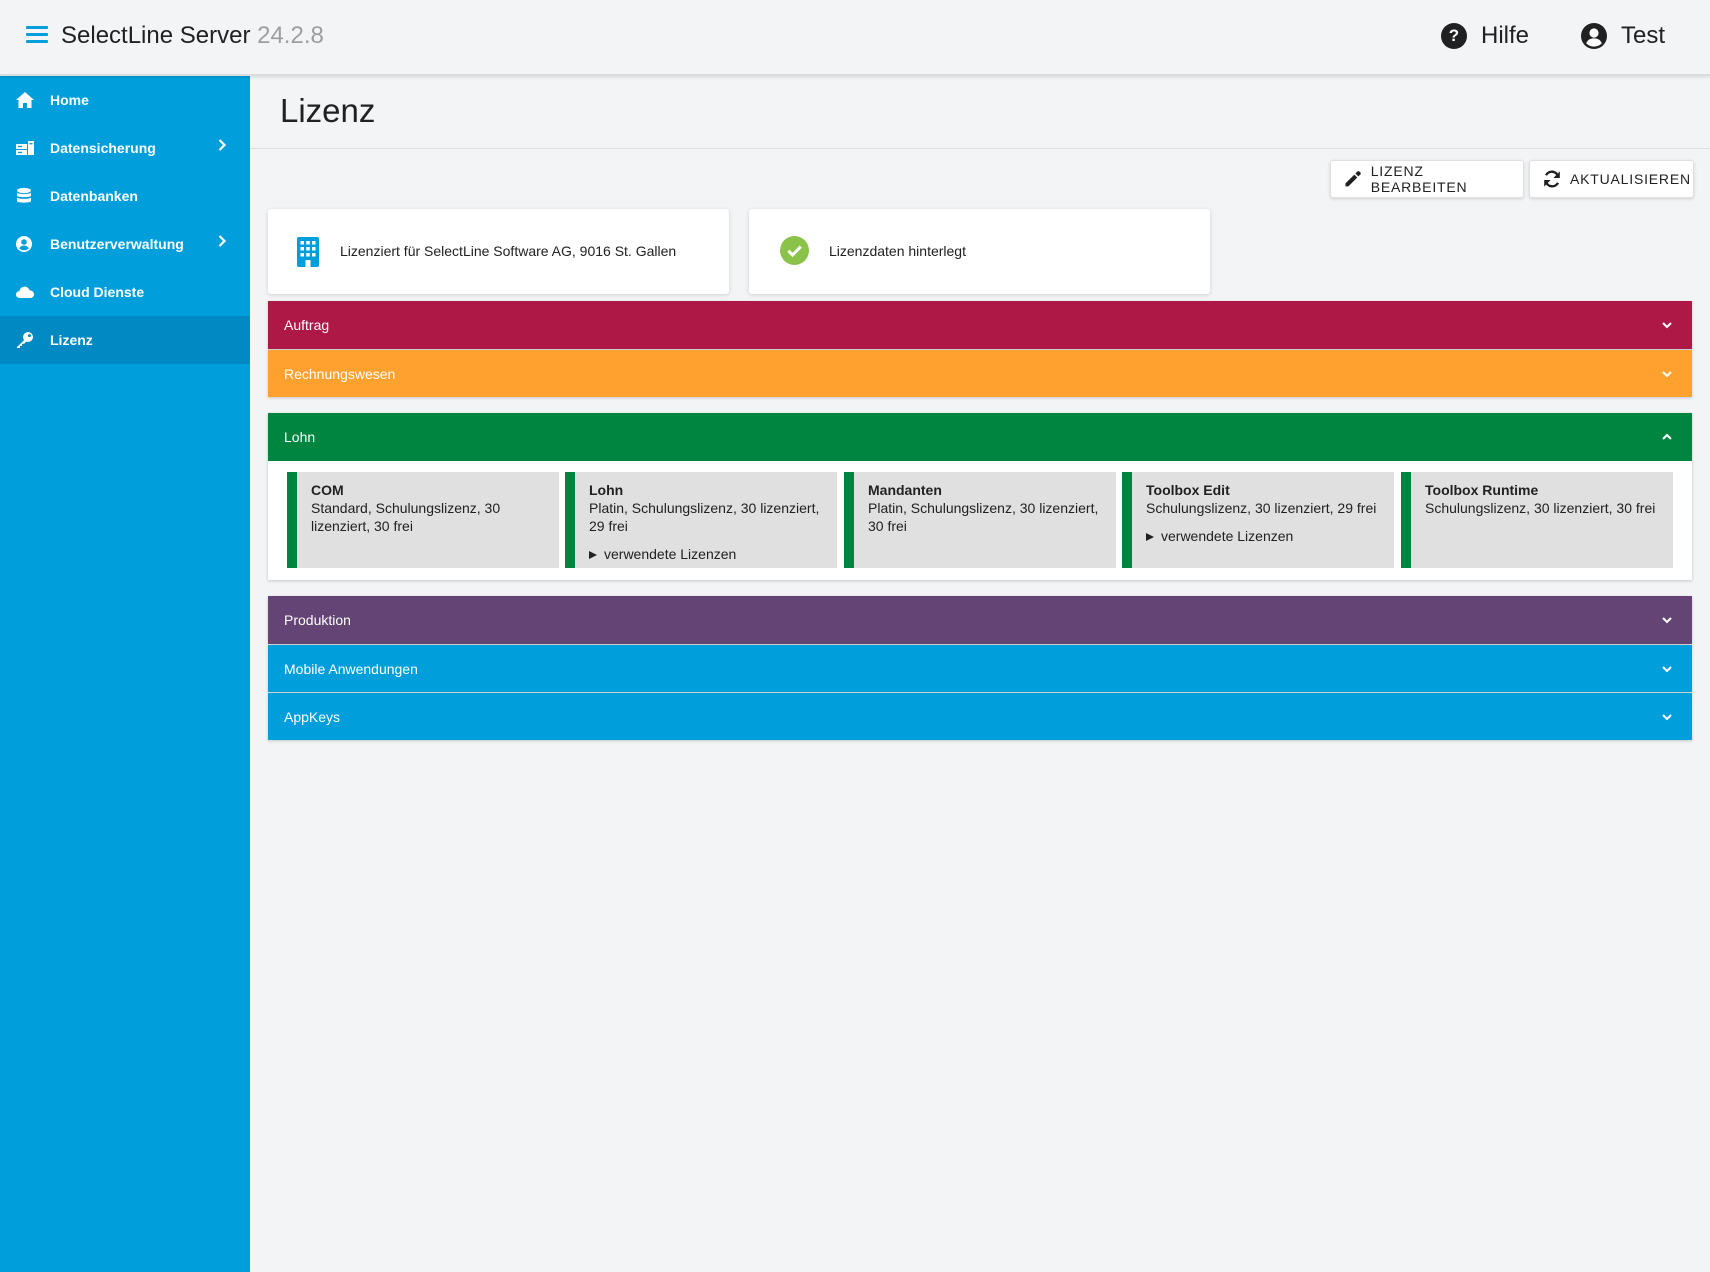 The image size is (1710, 1272). What do you see at coordinates (308, 252) in the screenshot?
I see `building-icon` at bounding box center [308, 252].